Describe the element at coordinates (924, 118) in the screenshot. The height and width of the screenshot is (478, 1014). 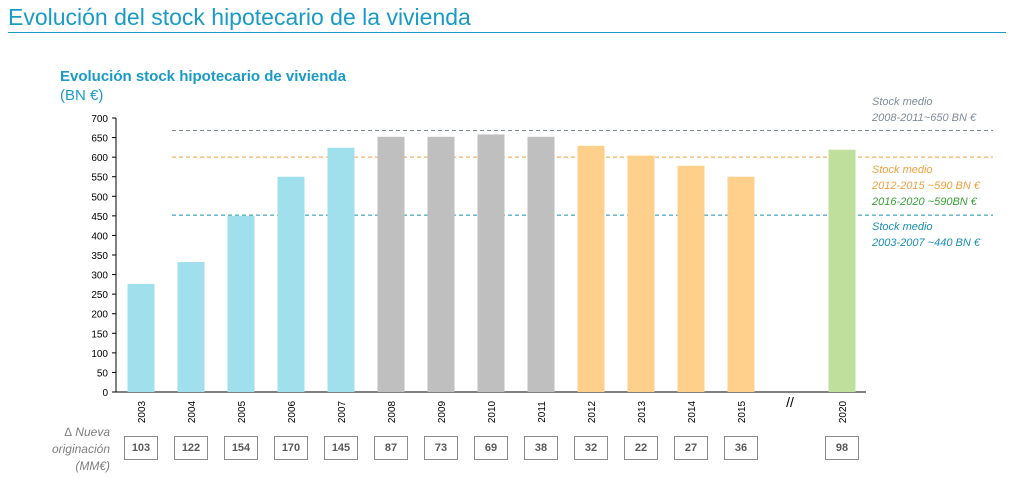
I see `annotation-line: 2008-2011~650 BN €` at that location.